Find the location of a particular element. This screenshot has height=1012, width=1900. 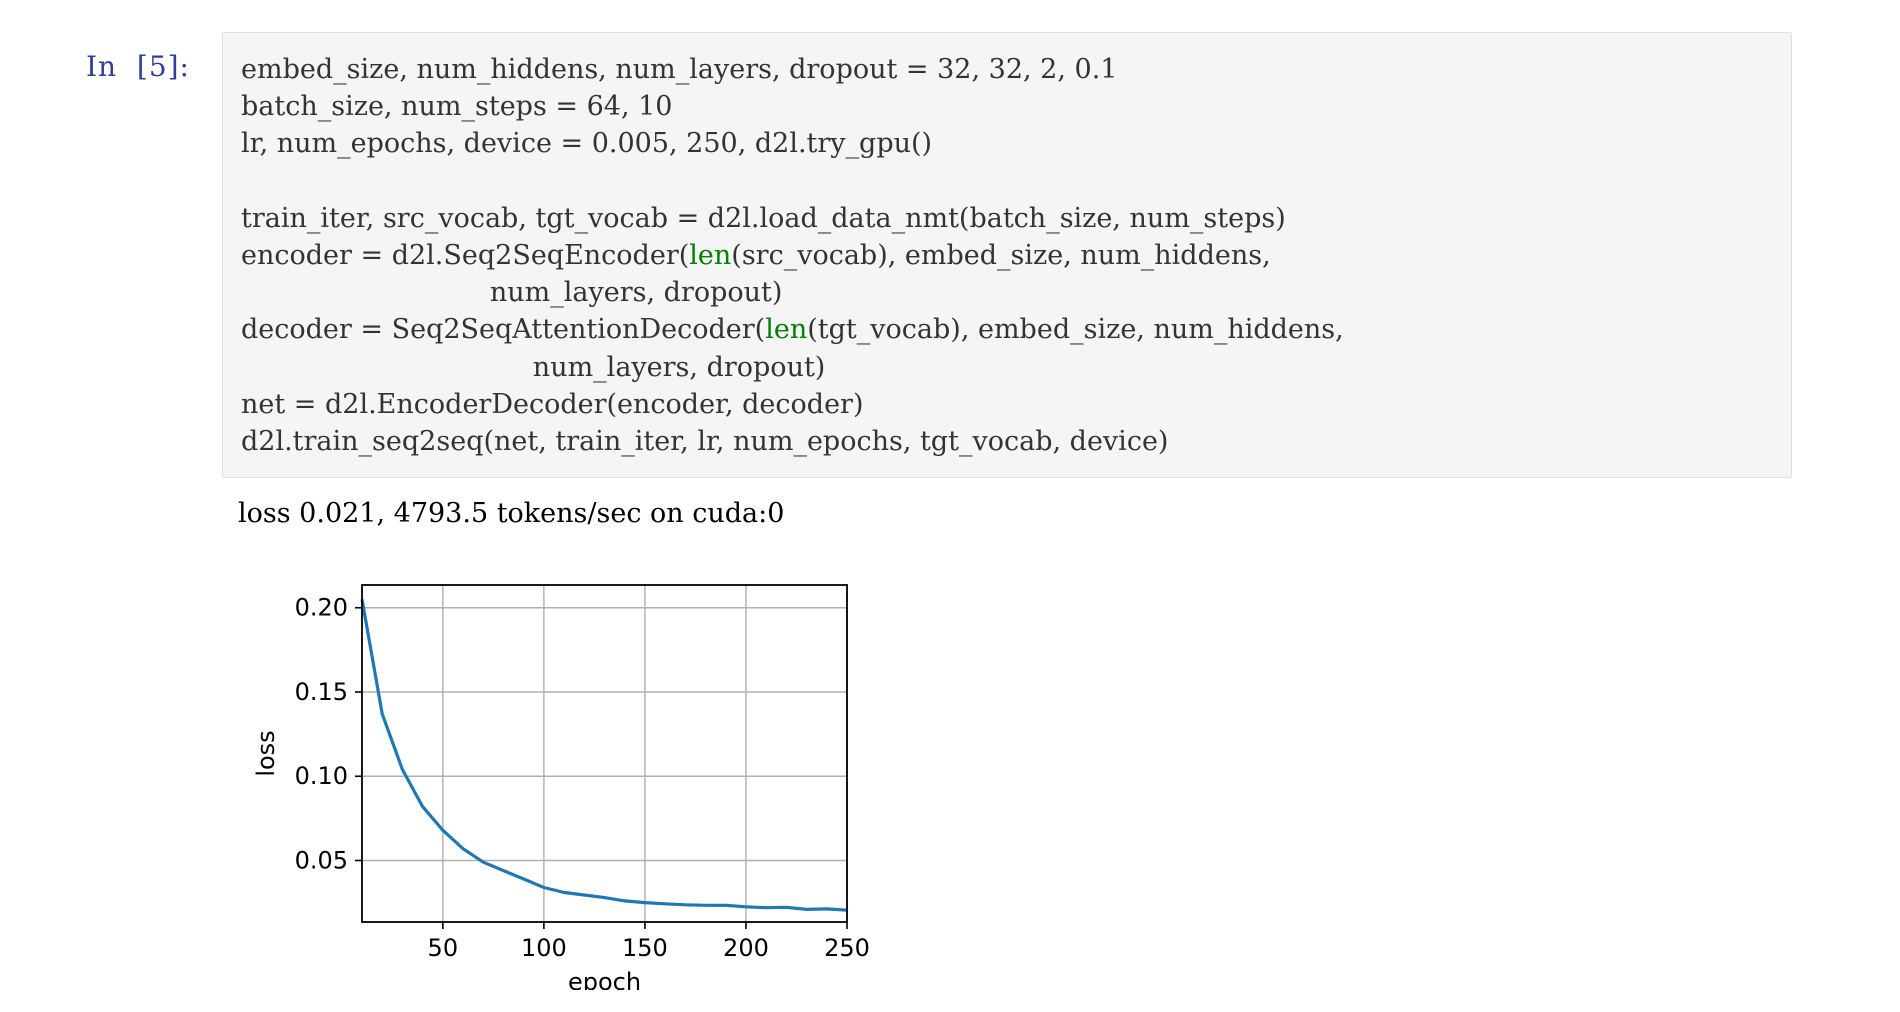

code-token: encoder = d2l.Seq2SeqEncoder( is located at coordinates (465, 255).